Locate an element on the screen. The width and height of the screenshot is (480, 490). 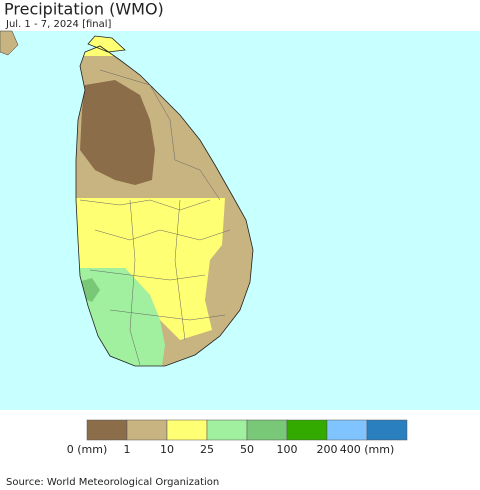
title: Precipitation (WMO) is located at coordinates (84, 9).